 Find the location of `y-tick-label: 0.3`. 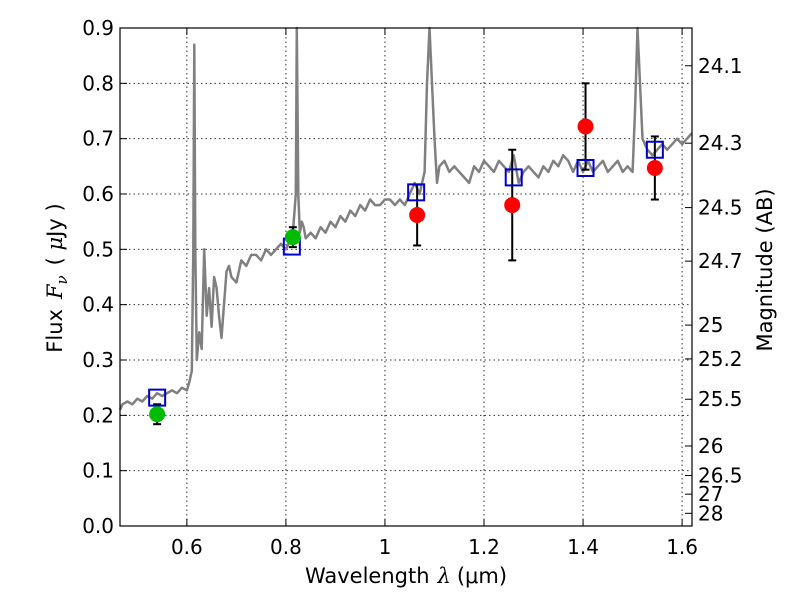

y-tick-label: 0.3 is located at coordinates (98, 360).